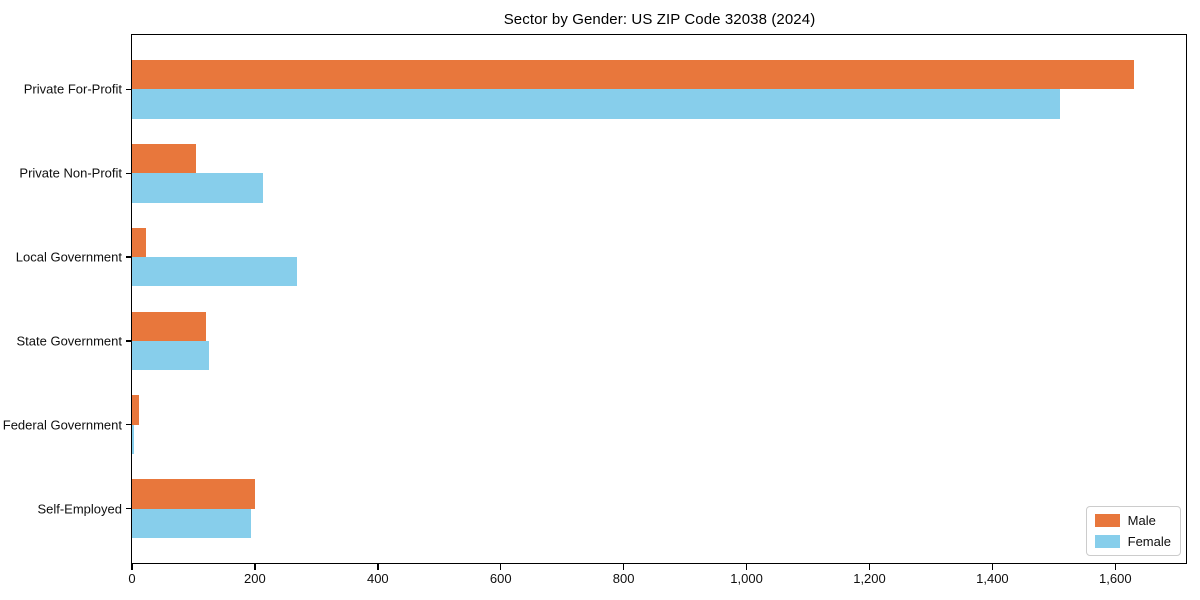 Image resolution: width=1200 pixels, height=600 pixels. What do you see at coordinates (1141, 520) in the screenshot?
I see `legend-label-male: Male` at bounding box center [1141, 520].